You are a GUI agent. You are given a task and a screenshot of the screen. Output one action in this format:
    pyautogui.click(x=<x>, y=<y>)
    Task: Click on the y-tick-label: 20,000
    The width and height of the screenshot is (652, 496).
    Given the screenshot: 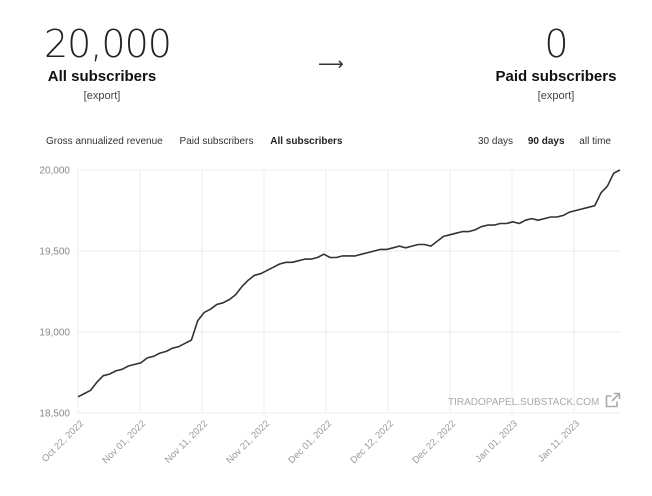 What is the action you would take?
    pyautogui.click(x=54, y=171)
    